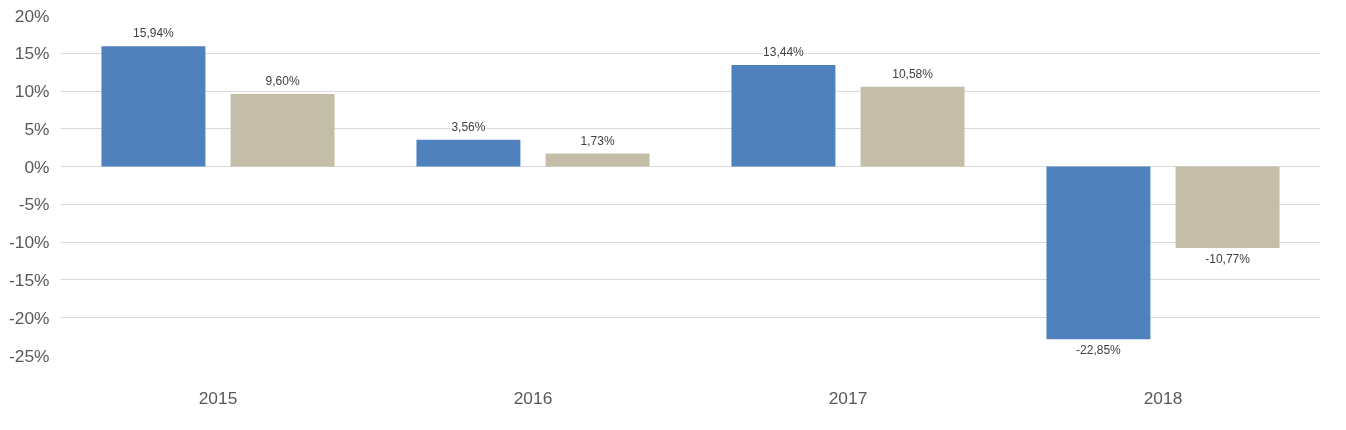 The image size is (1346, 430). Describe the element at coordinates (32, 15) in the screenshot. I see `y-tick-label: 20%` at that location.